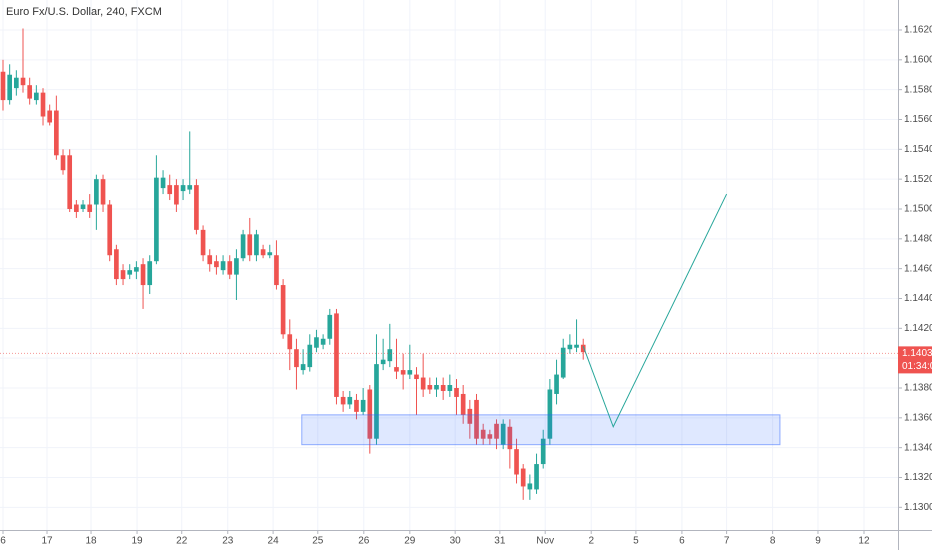  I want to click on x-tick-label: 23, so click(228, 541).